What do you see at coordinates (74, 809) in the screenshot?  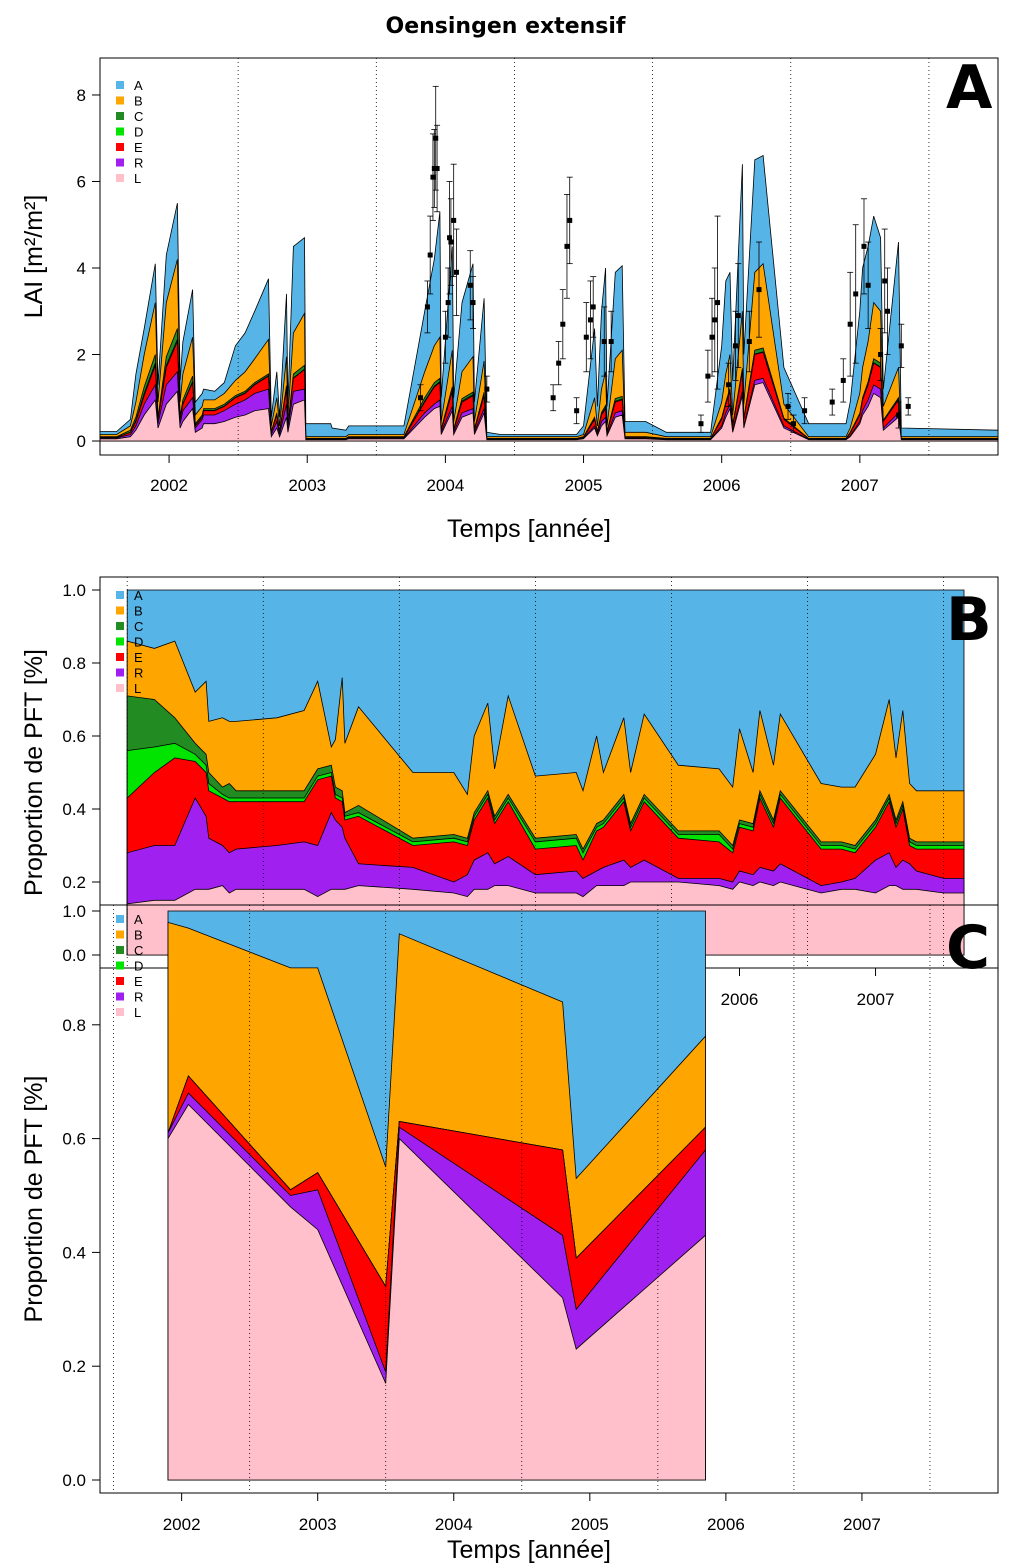 I see `y-tick-label: 0.4` at bounding box center [74, 809].